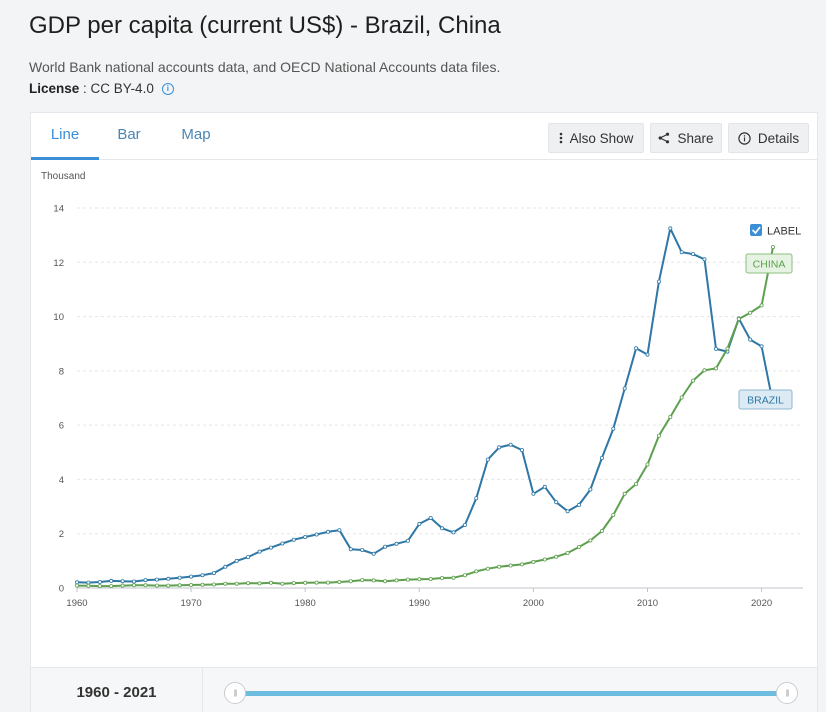  I want to click on license-value: CC BY-4.0, so click(122, 88).